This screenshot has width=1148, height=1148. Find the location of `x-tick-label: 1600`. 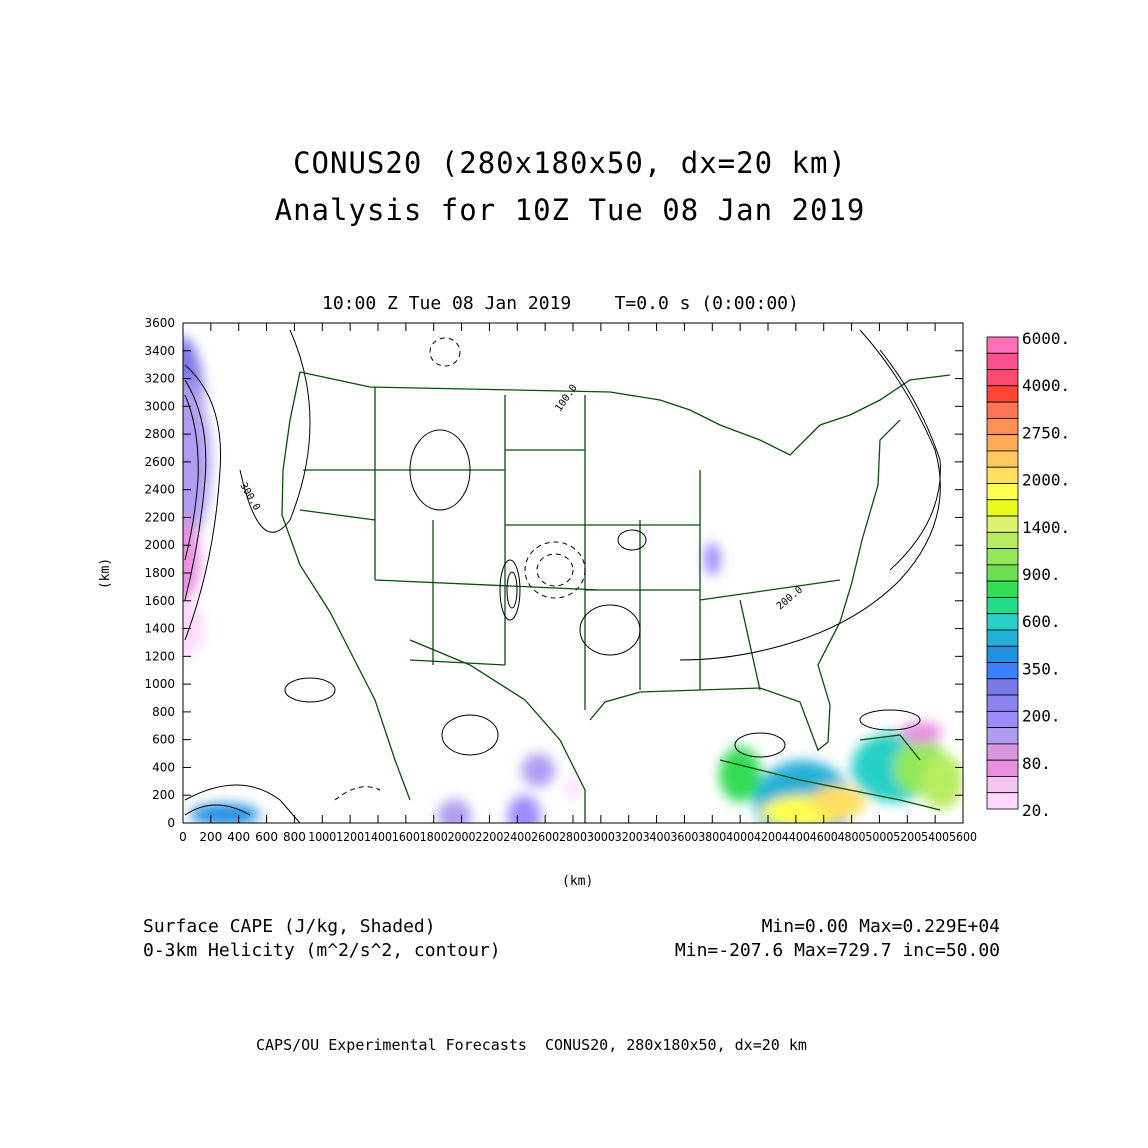

x-tick-label: 1600 is located at coordinates (406, 837).